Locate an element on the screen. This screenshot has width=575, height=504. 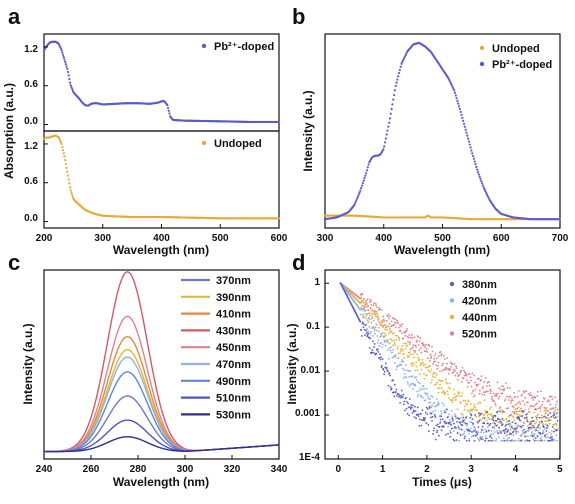
d-ytick: 1E-4 is located at coordinates (310, 457).